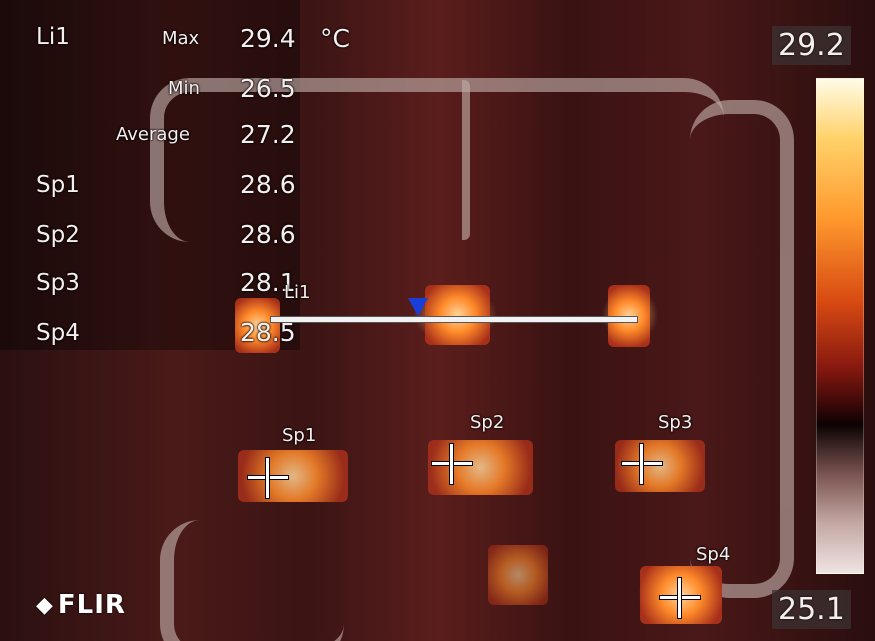  I want to click on cable-vertical-mid, so click(461, 160).